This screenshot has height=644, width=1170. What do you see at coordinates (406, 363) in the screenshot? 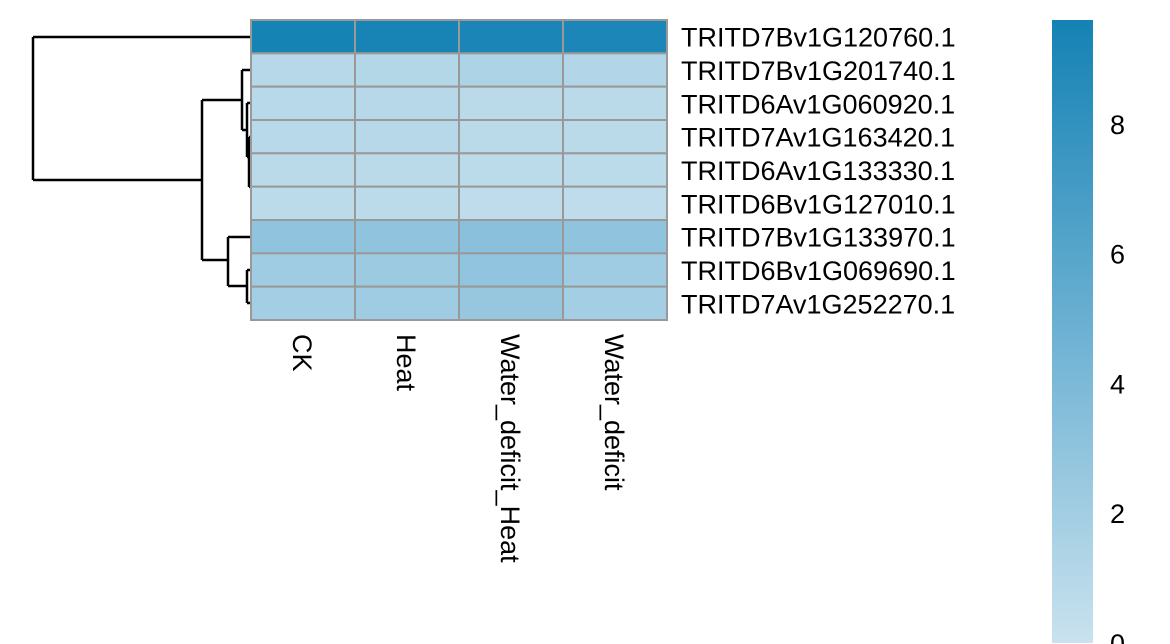
I see `column-label: Heat` at bounding box center [406, 363].